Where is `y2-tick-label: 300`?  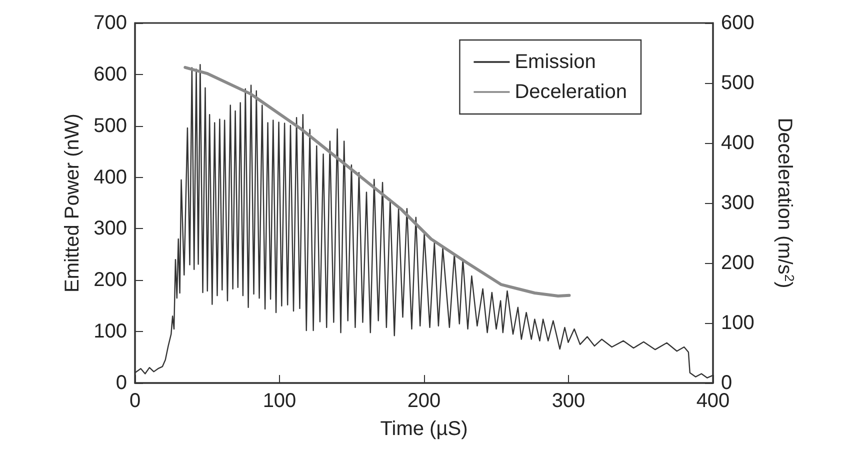 y2-tick-label: 300 is located at coordinates (737, 203).